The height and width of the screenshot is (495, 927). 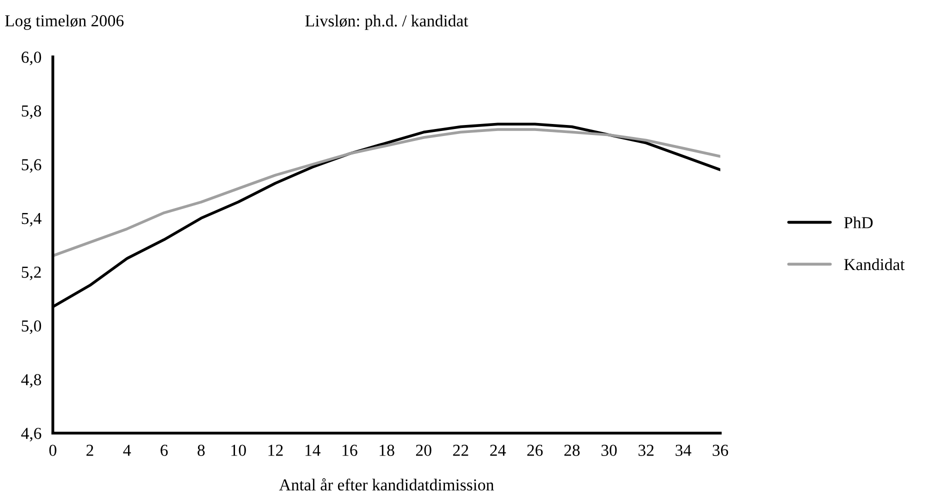 I want to click on legend-label: Kandidat, so click(x=874, y=264).